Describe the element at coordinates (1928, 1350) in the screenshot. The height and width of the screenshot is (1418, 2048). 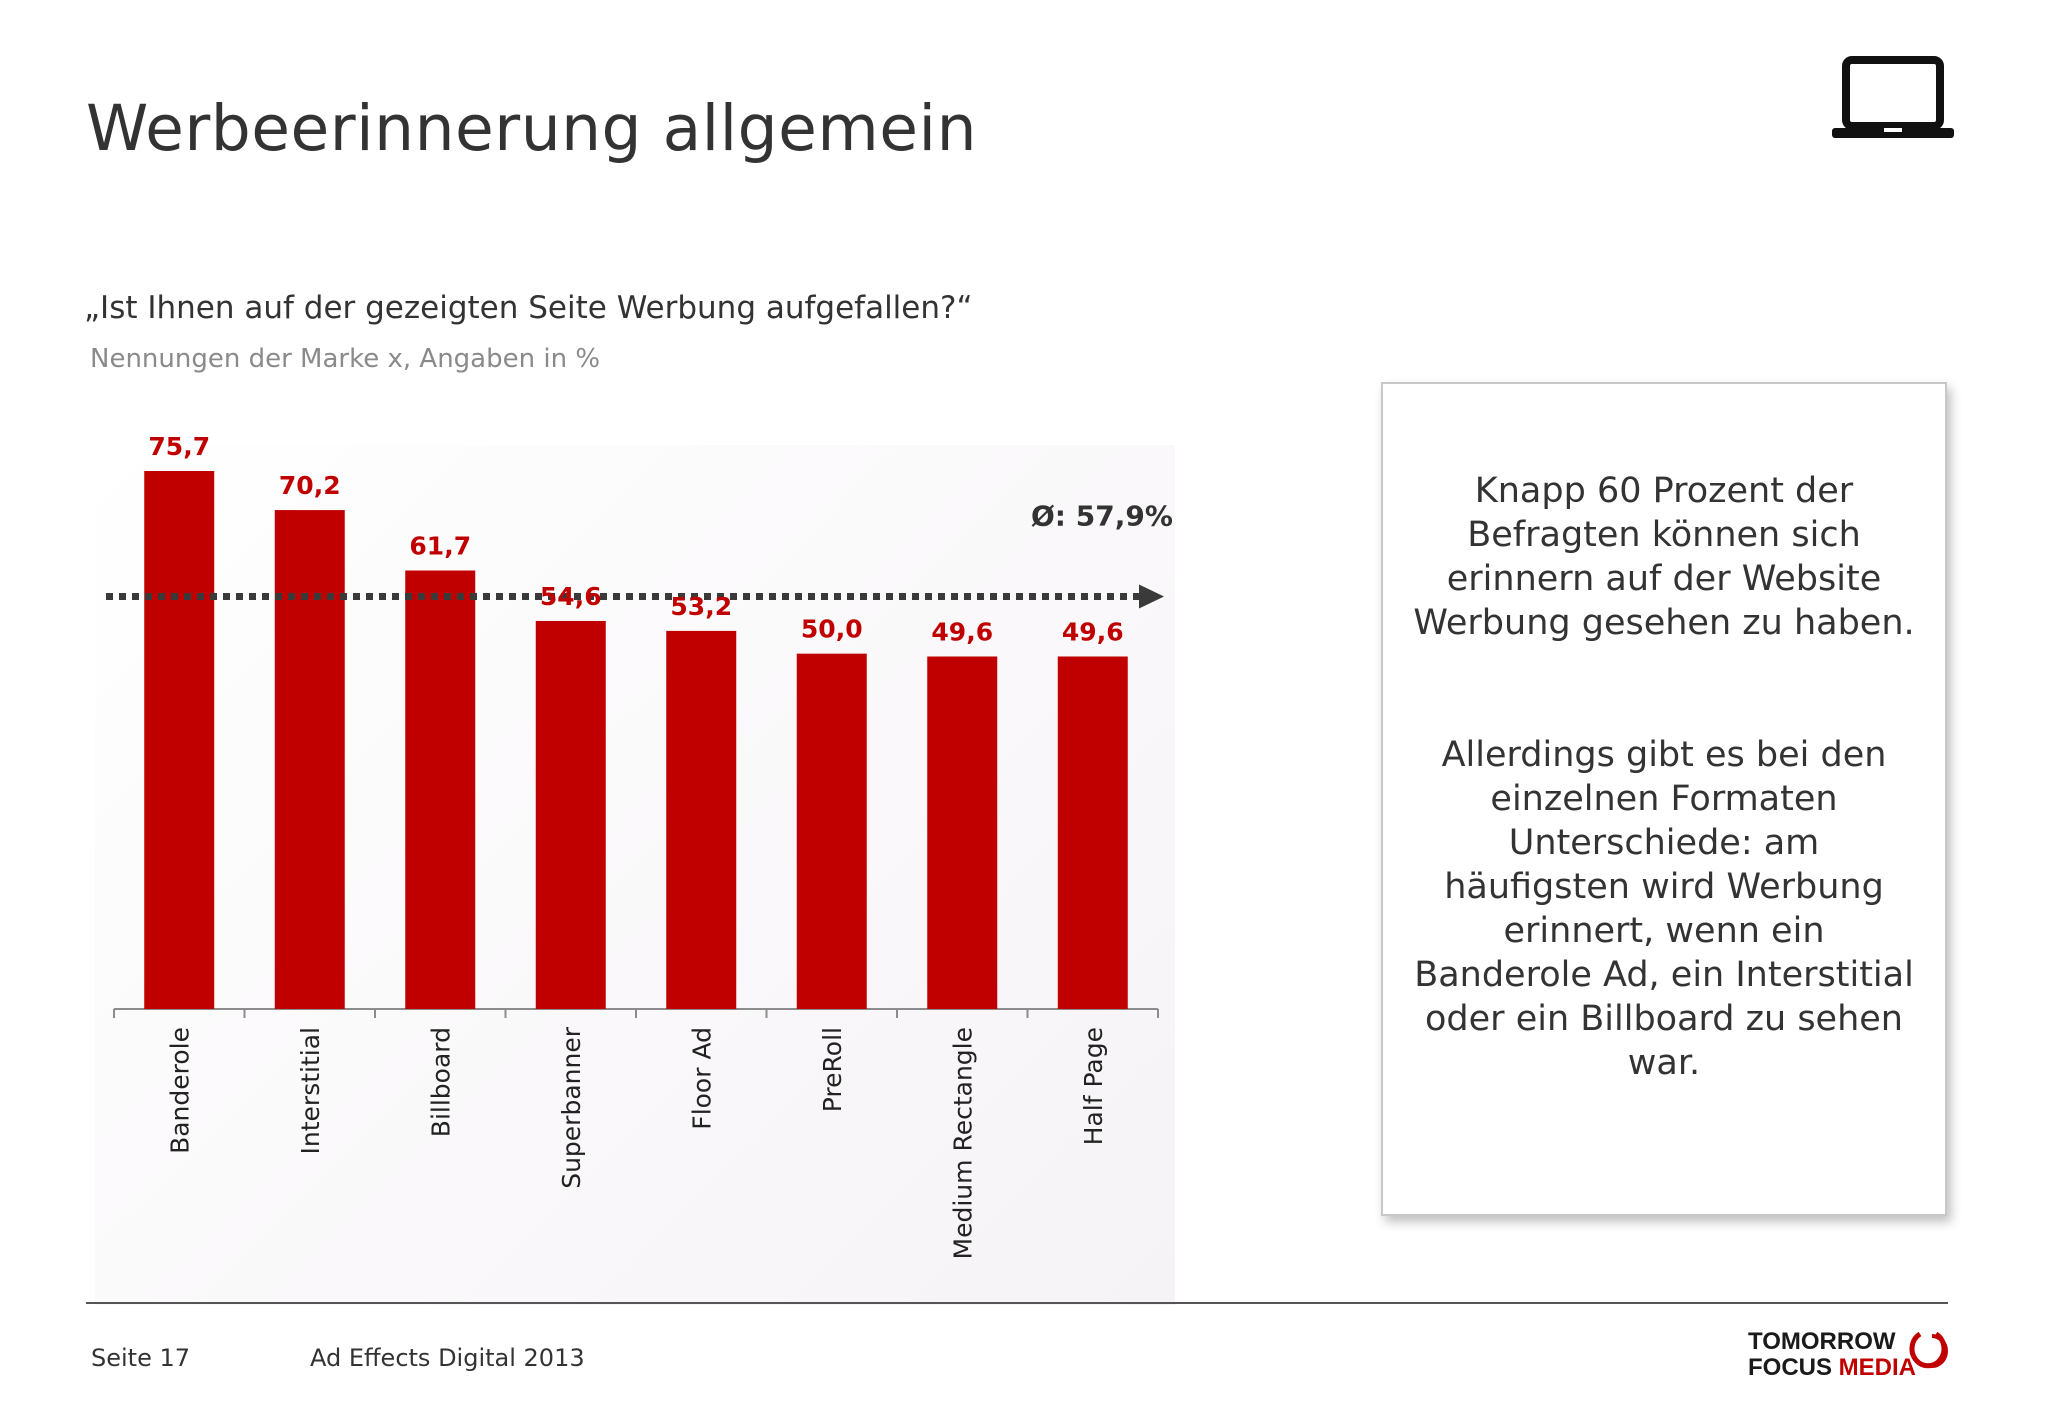
I see `logo-ring-icon` at that location.